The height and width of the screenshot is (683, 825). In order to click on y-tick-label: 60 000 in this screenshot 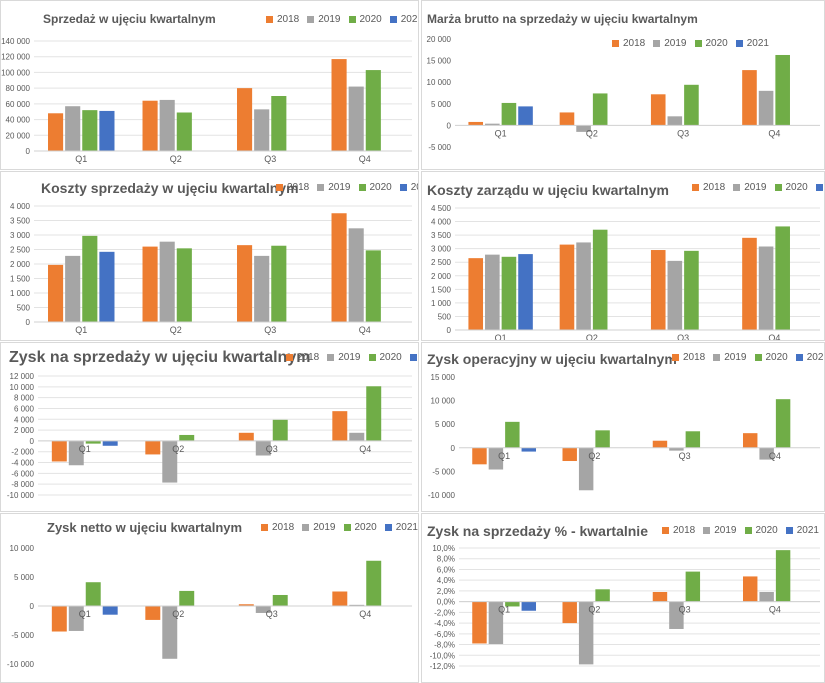, I will do `click(18, 104)`.